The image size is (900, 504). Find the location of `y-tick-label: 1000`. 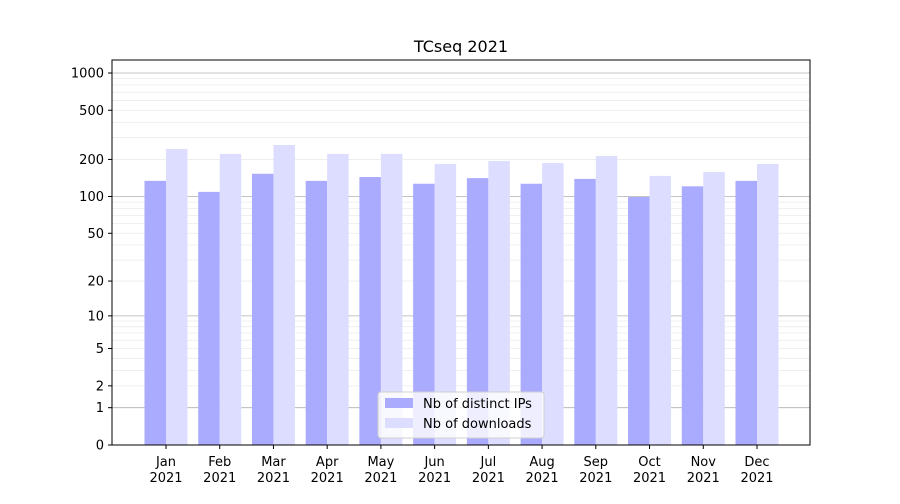

y-tick-label: 1000 is located at coordinates (87, 73).